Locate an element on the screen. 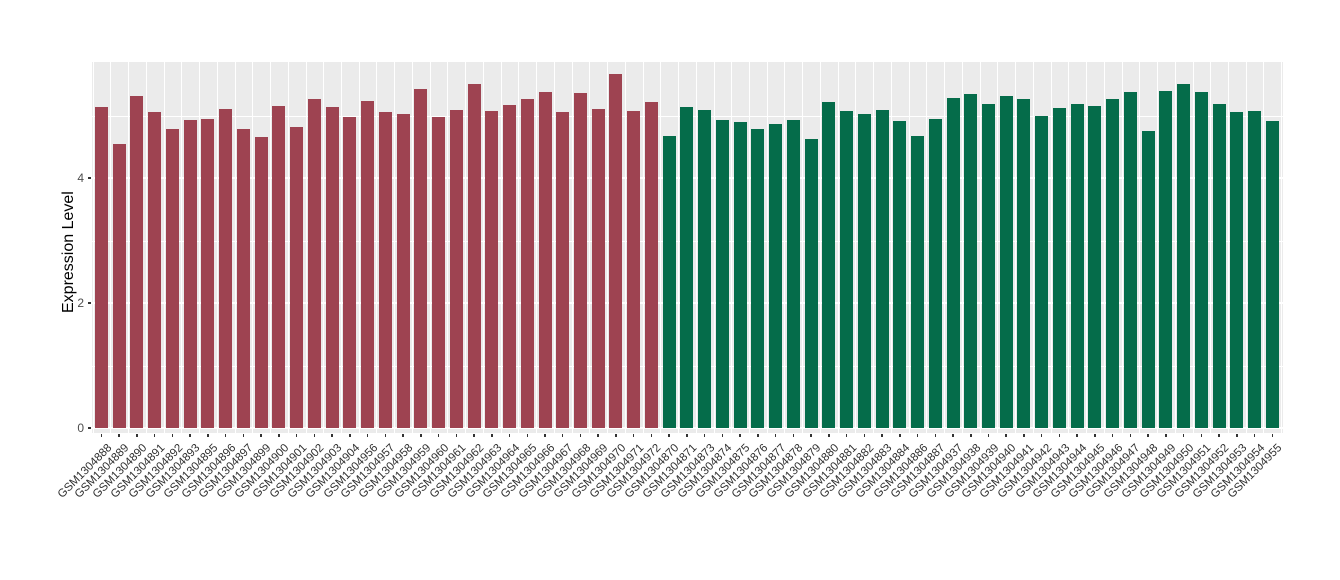 The width and height of the screenshot is (1340, 580). bar-GSM1304890 is located at coordinates (137, 261).